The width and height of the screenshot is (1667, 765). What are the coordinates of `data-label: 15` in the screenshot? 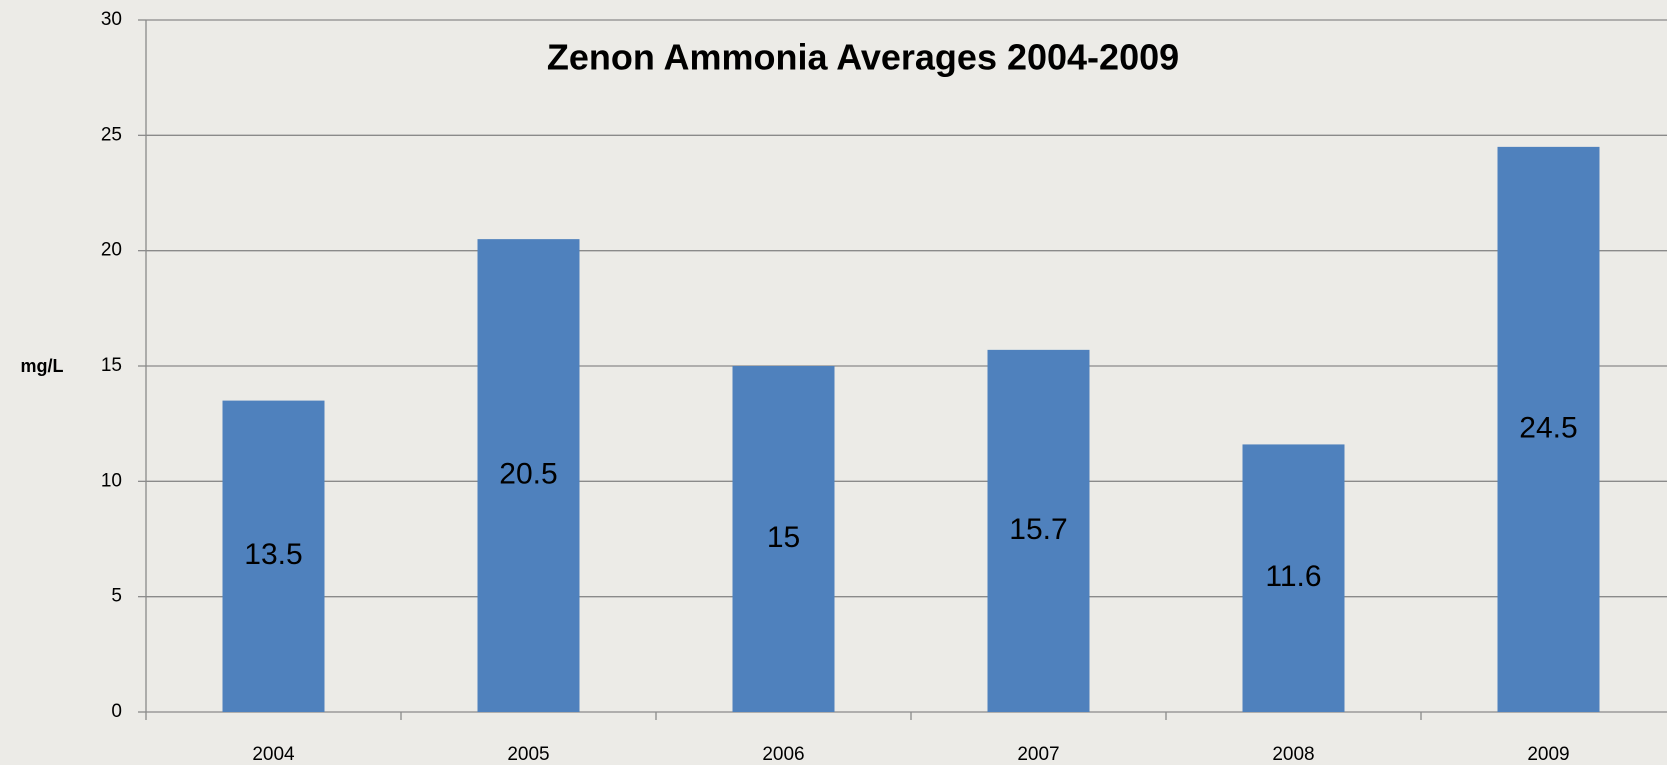 It's located at (783, 537).